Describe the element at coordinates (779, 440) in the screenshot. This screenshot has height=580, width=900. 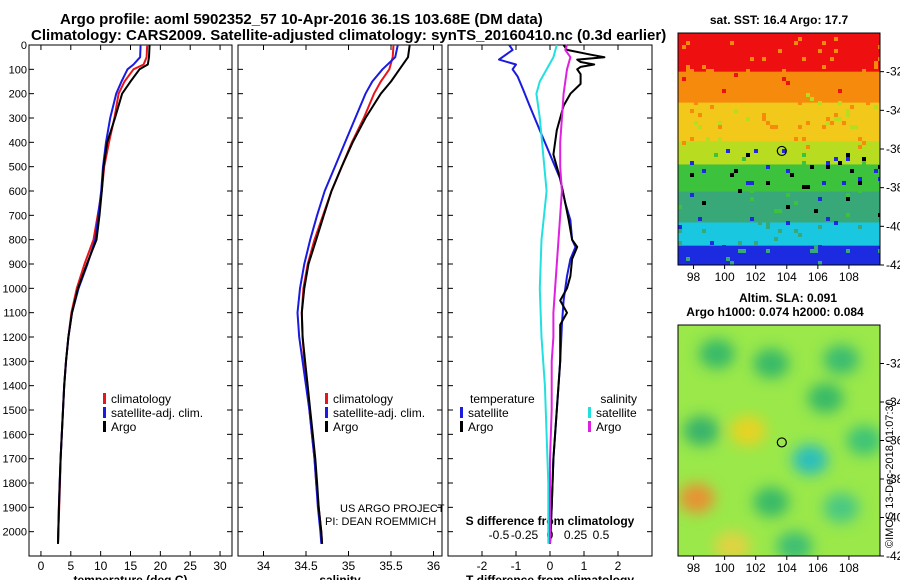
I see `sla-field` at that location.